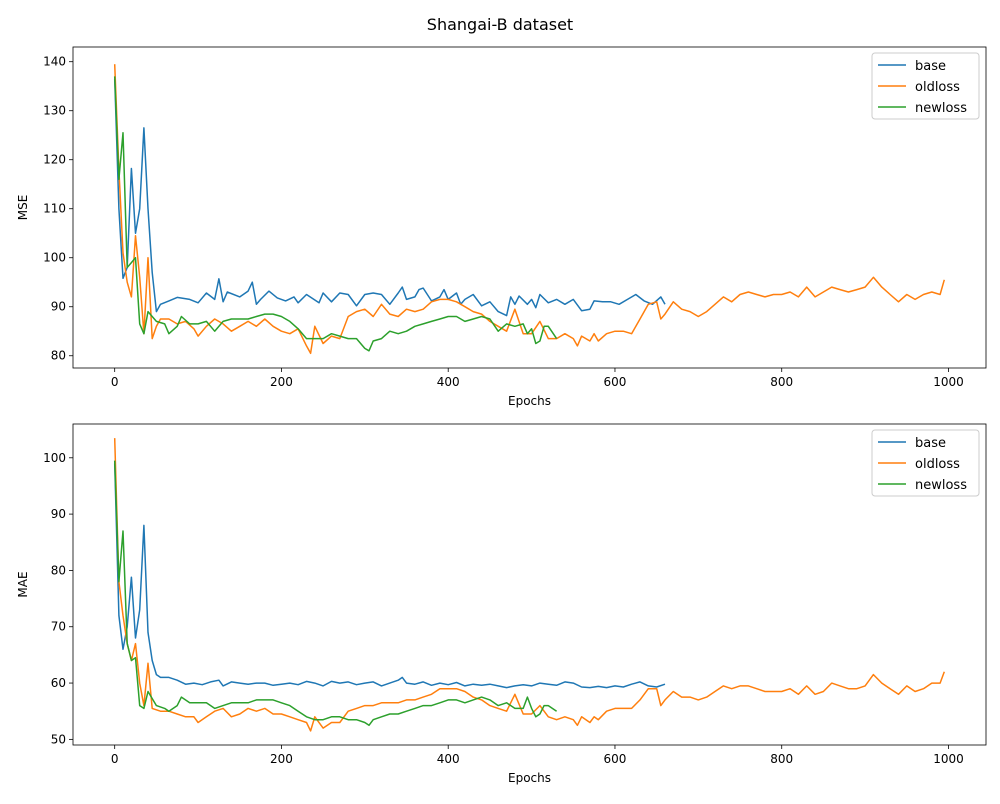 Image resolution: width=1000 pixels, height=804 pixels. I want to click on mae-y-tick-label: 100, so click(54, 458).